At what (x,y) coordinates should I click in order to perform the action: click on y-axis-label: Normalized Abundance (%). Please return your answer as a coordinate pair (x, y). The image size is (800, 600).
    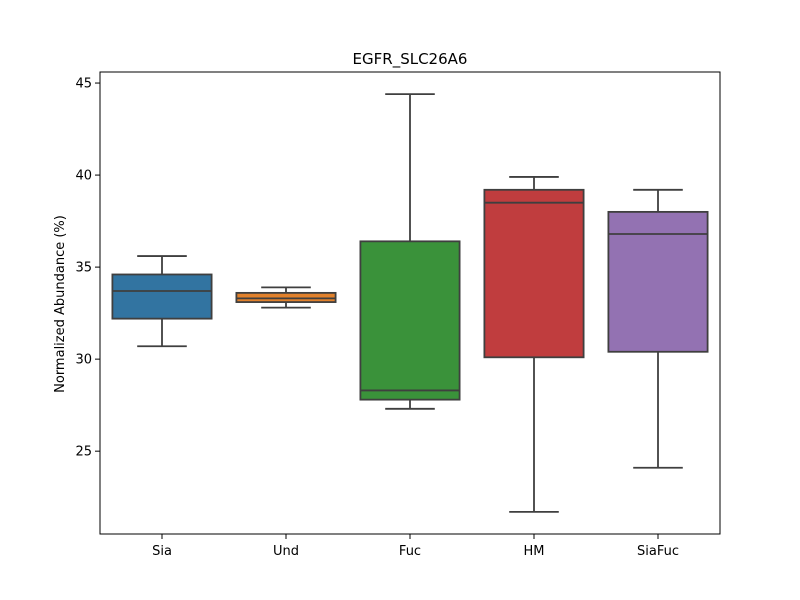
    Looking at the image, I should click on (60, 304).